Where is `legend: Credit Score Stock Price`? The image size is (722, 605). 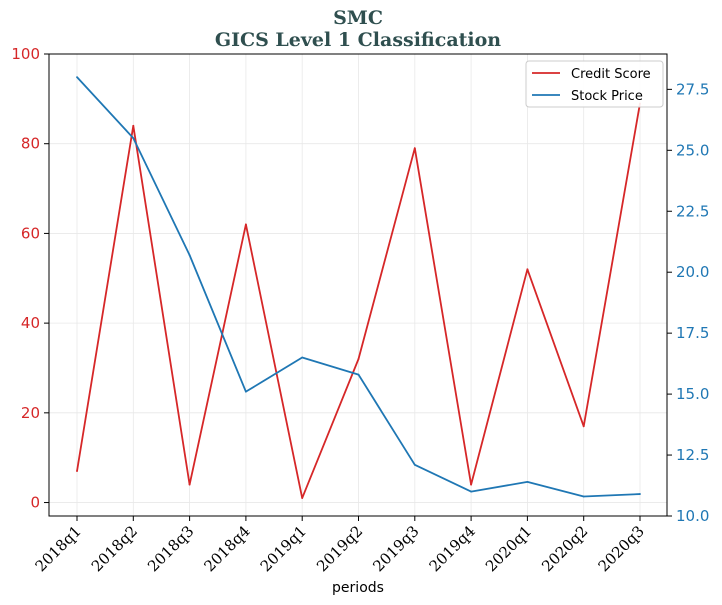 legend: Credit Score Stock Price is located at coordinates (594, 84).